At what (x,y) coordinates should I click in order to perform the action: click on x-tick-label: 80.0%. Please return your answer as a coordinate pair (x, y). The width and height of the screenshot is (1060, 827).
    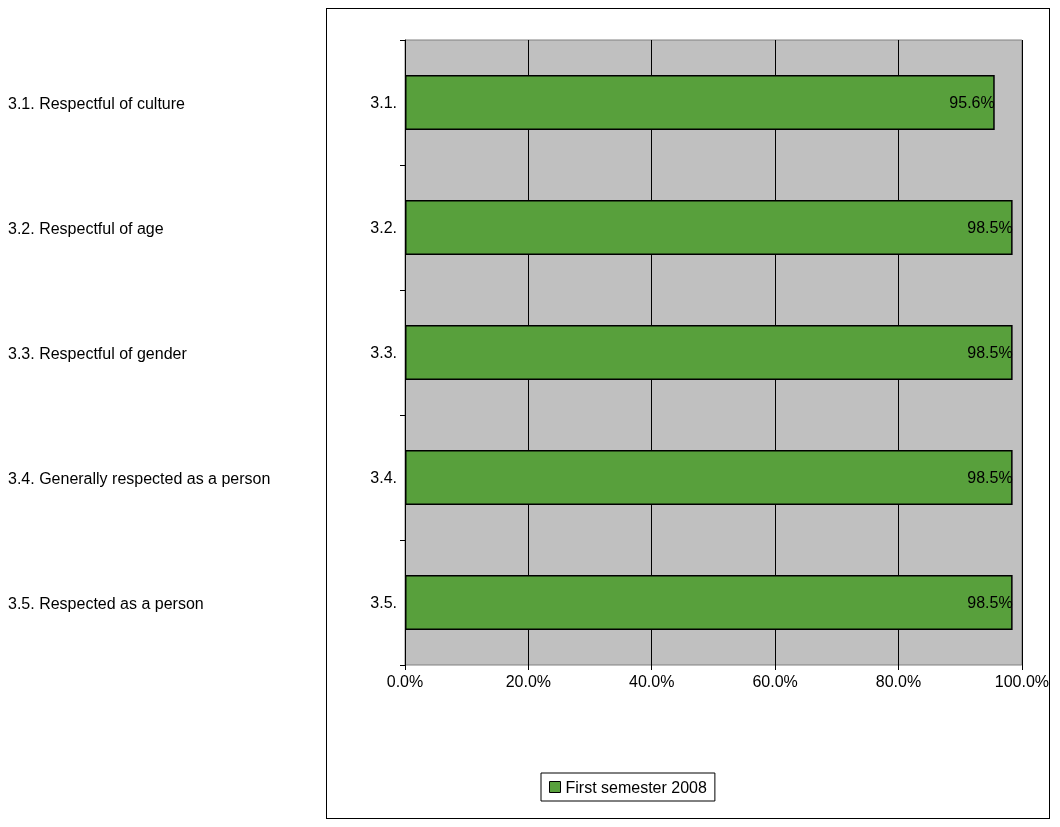
    Looking at the image, I should click on (898, 681).